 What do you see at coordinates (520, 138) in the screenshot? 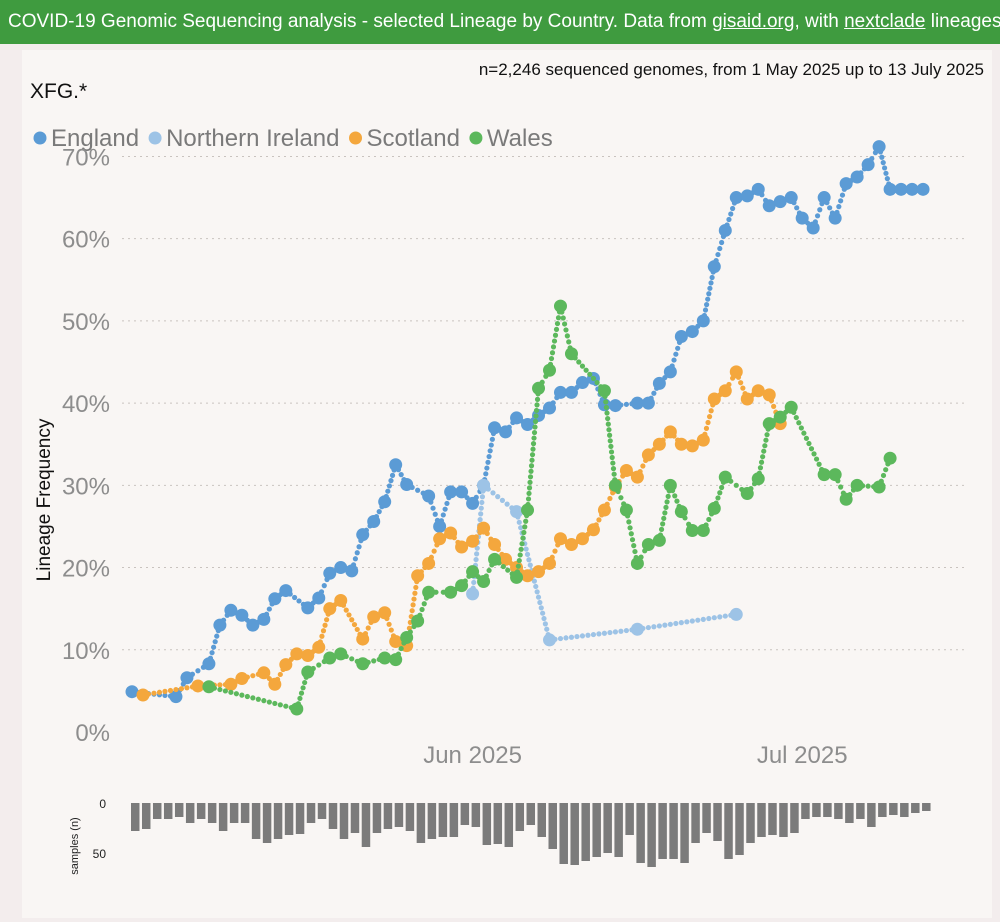
I see `legend-label: Wales` at bounding box center [520, 138].